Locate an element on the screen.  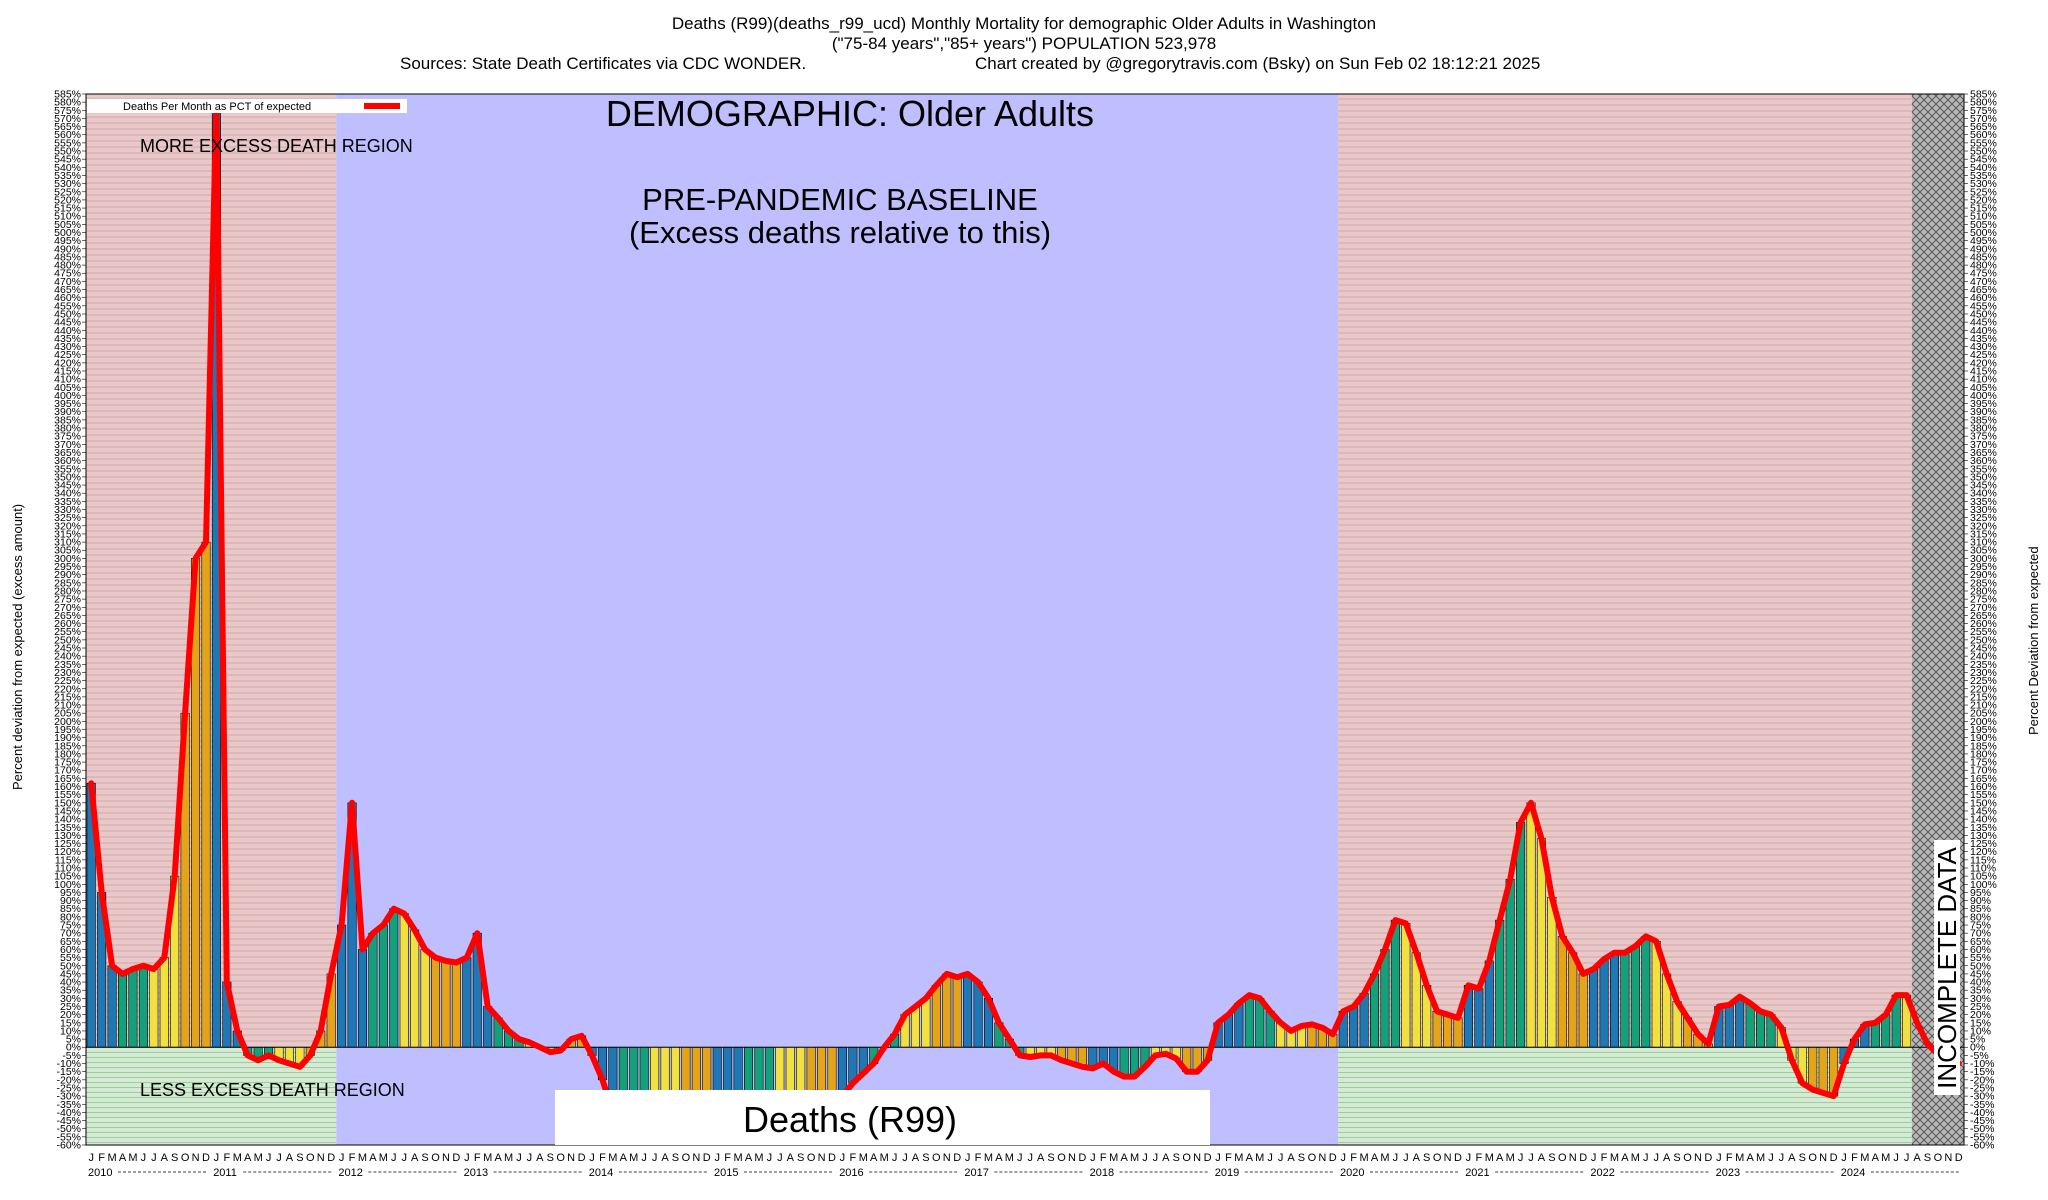
y-tick-label: 265% is located at coordinates (67, 616).